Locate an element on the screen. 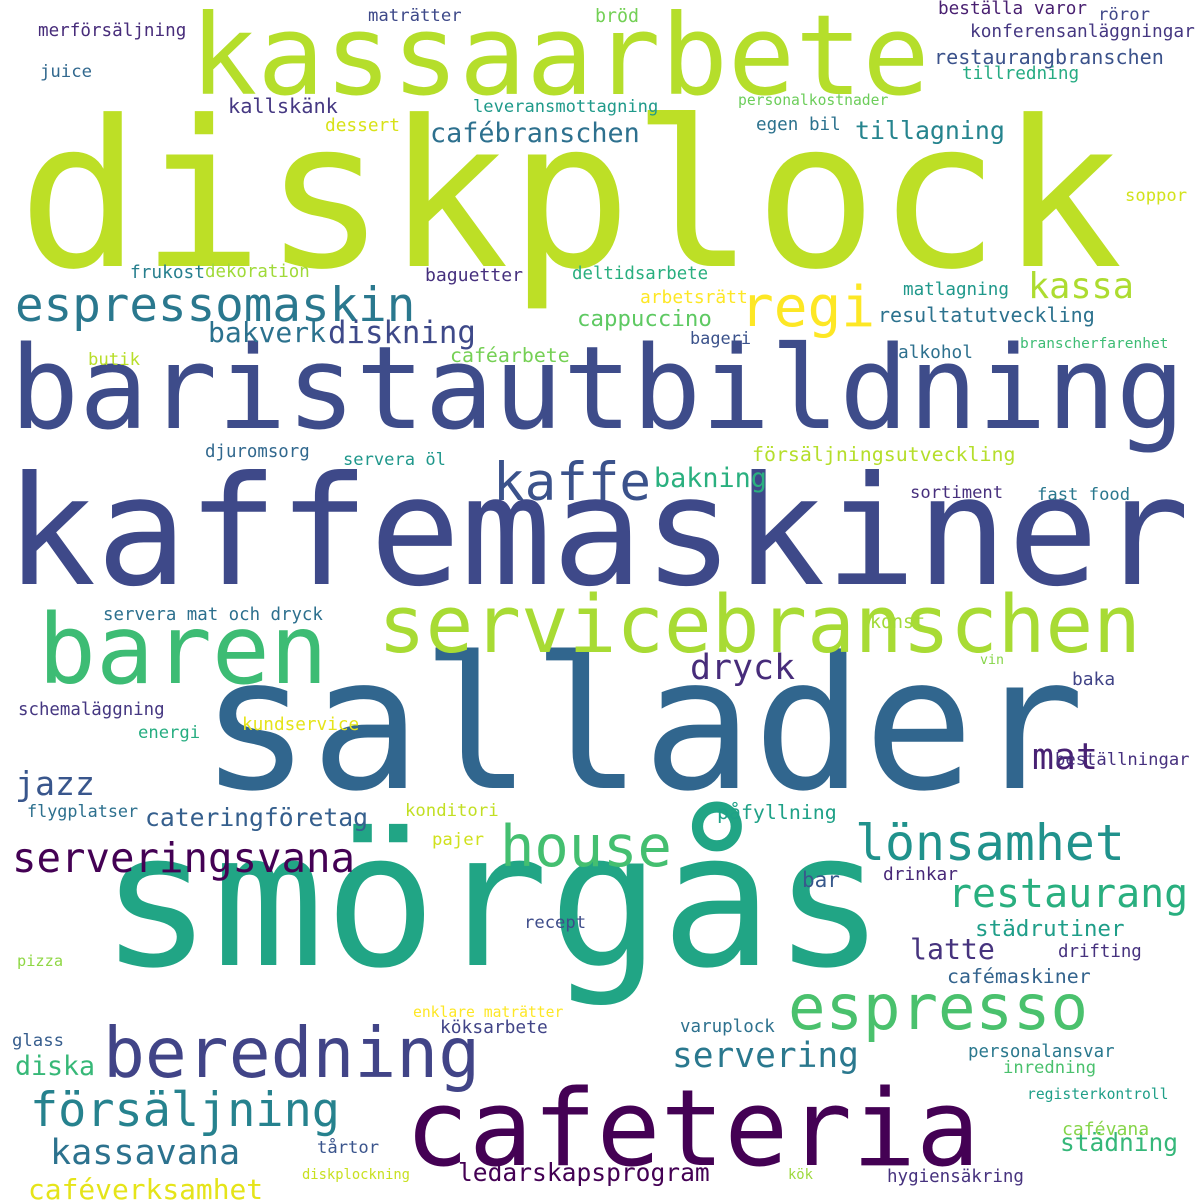  word: tillredning is located at coordinates (1021, 74).